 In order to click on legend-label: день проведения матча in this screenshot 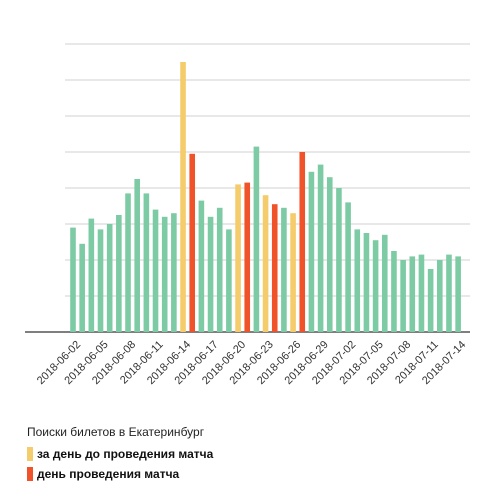, I will do `click(108, 474)`.